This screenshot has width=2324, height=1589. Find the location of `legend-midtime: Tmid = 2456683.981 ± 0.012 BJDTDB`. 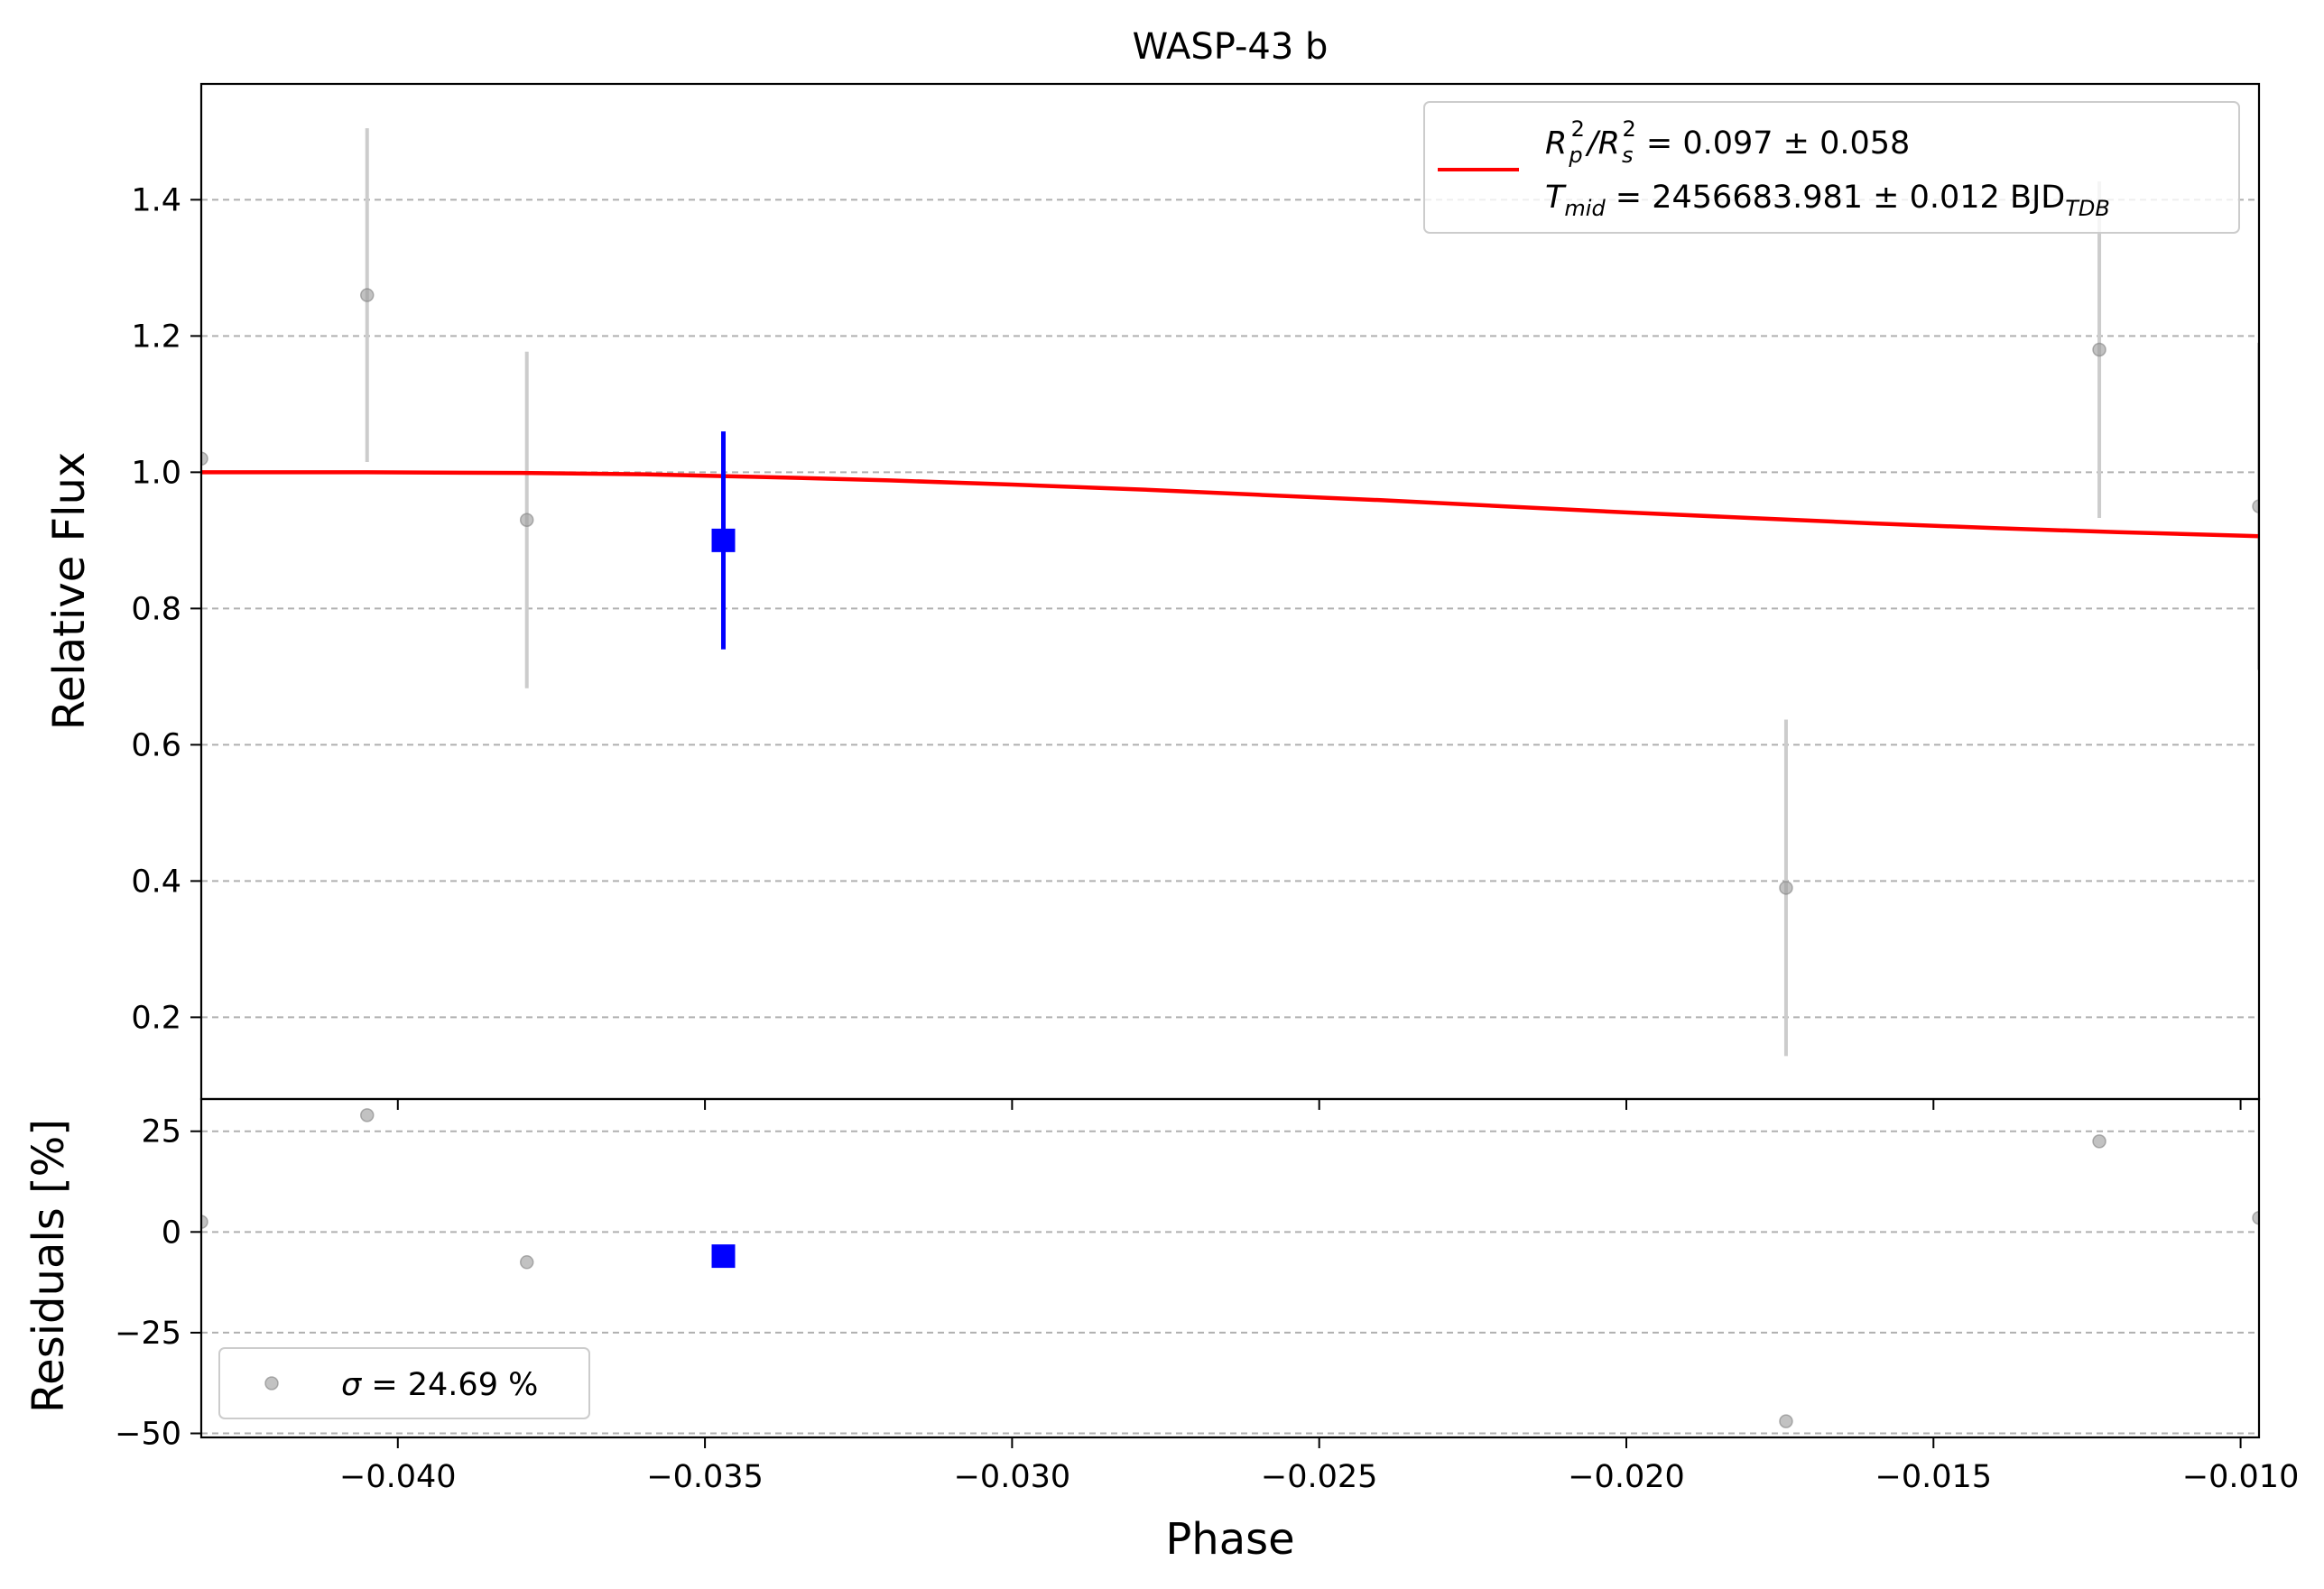

legend-midtime: Tmid = 2456683.981 ± 0.012 BJDTDB is located at coordinates (1828, 200).